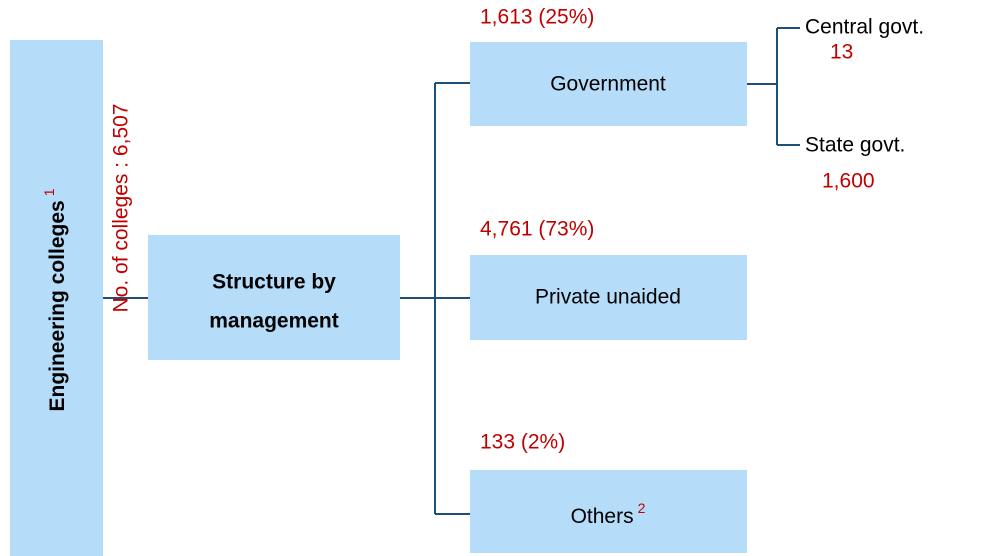 The height and width of the screenshot is (556, 982). I want to click on center-box, so click(274, 297).